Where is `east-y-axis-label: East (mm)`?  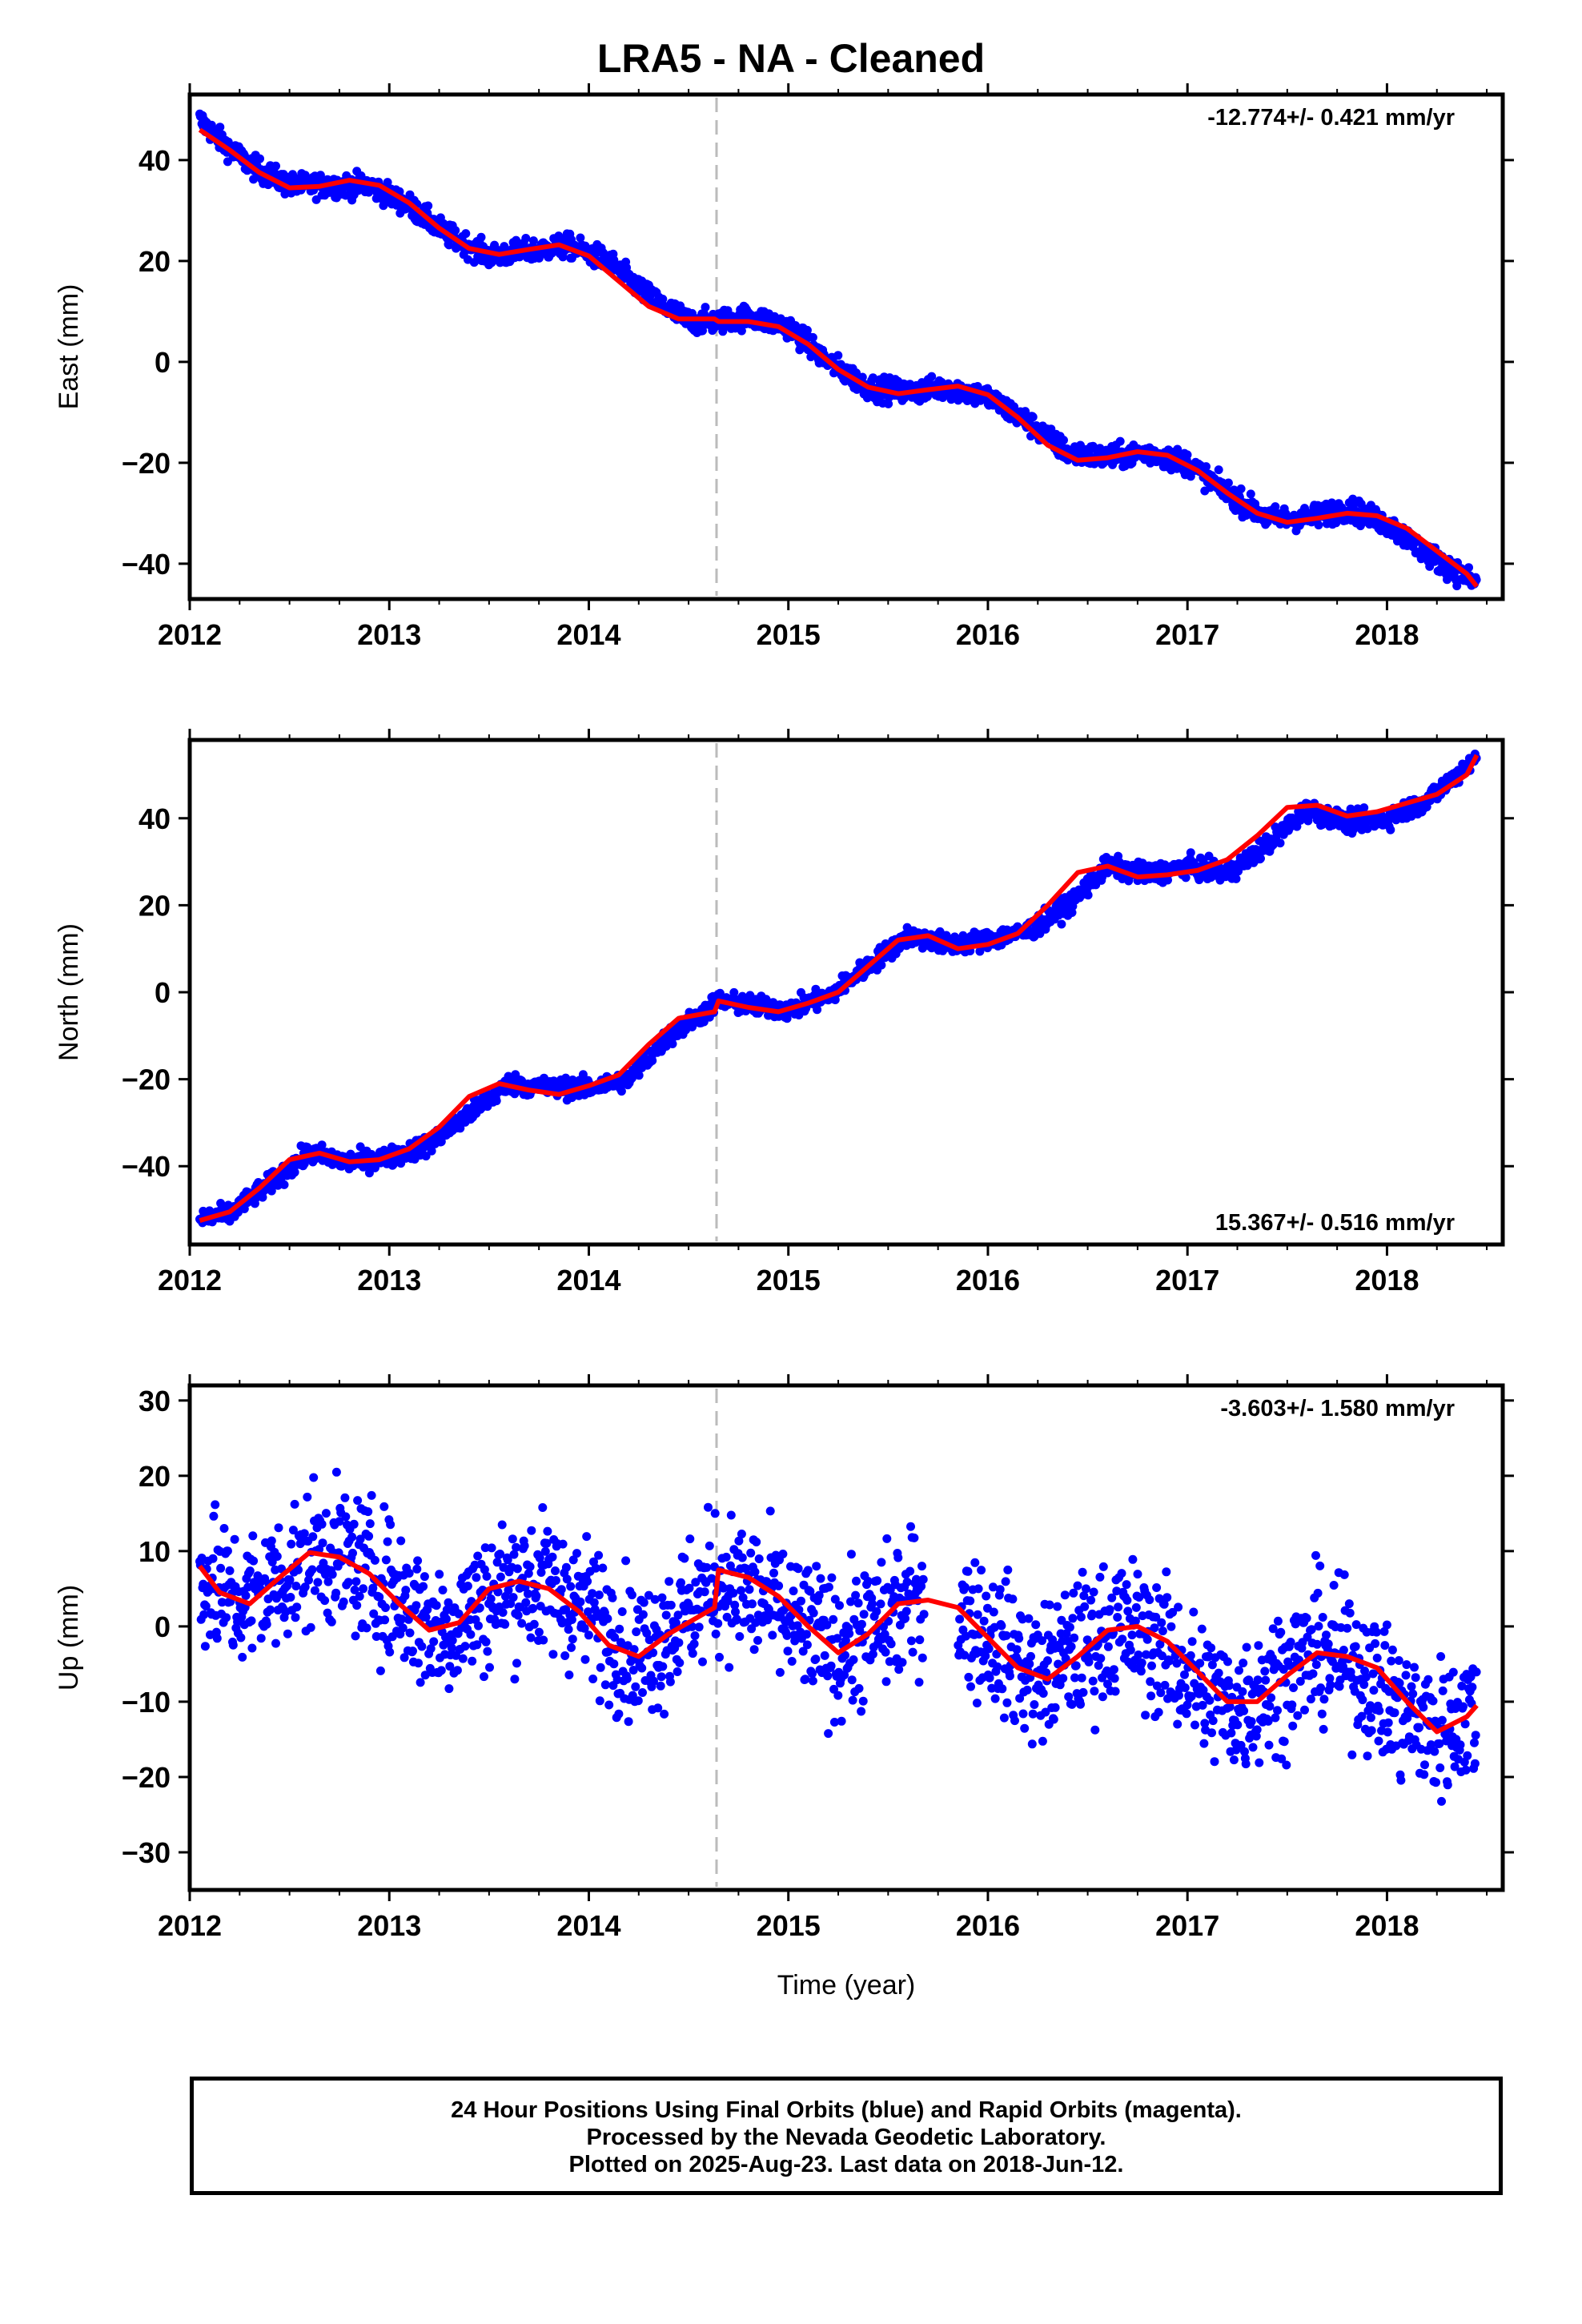
east-y-axis-label: East (mm) is located at coordinates (69, 347).